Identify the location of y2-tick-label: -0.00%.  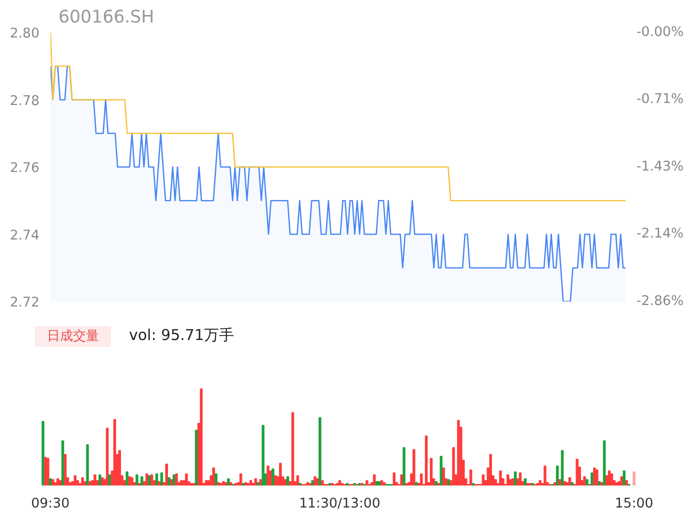
(660, 32).